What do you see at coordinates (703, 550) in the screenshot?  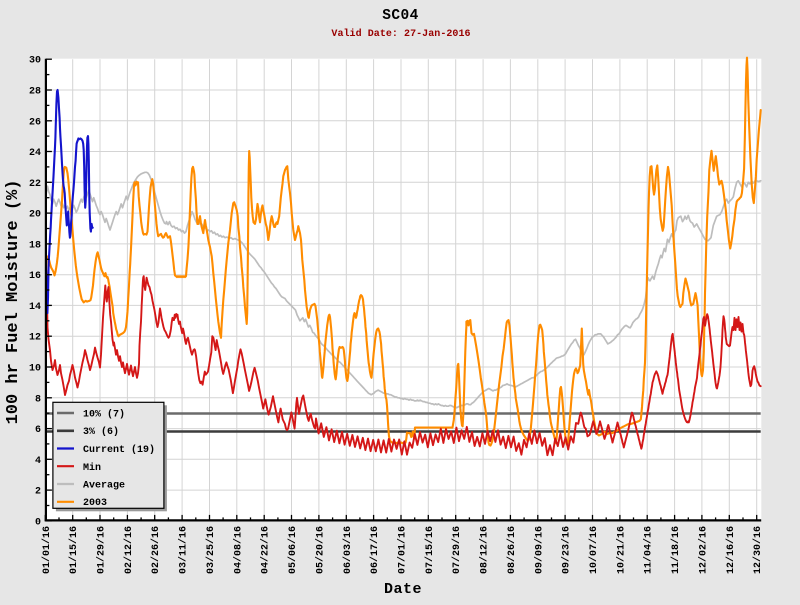 I see `svg-text: 12/02/16` at bounding box center [703, 550].